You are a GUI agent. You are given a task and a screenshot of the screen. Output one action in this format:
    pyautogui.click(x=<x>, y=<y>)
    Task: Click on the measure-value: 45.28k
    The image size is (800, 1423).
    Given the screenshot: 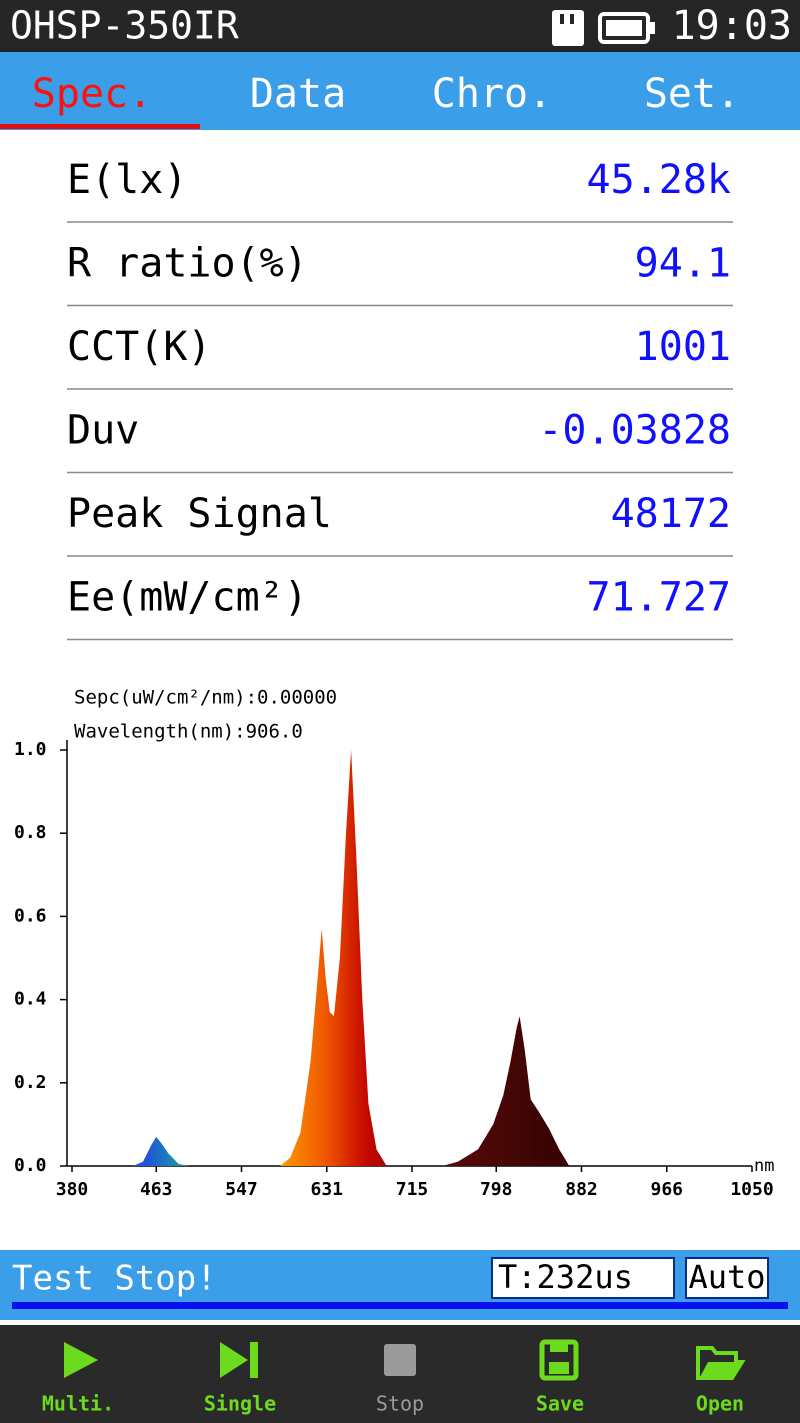 What is the action you would take?
    pyautogui.click(x=659, y=180)
    